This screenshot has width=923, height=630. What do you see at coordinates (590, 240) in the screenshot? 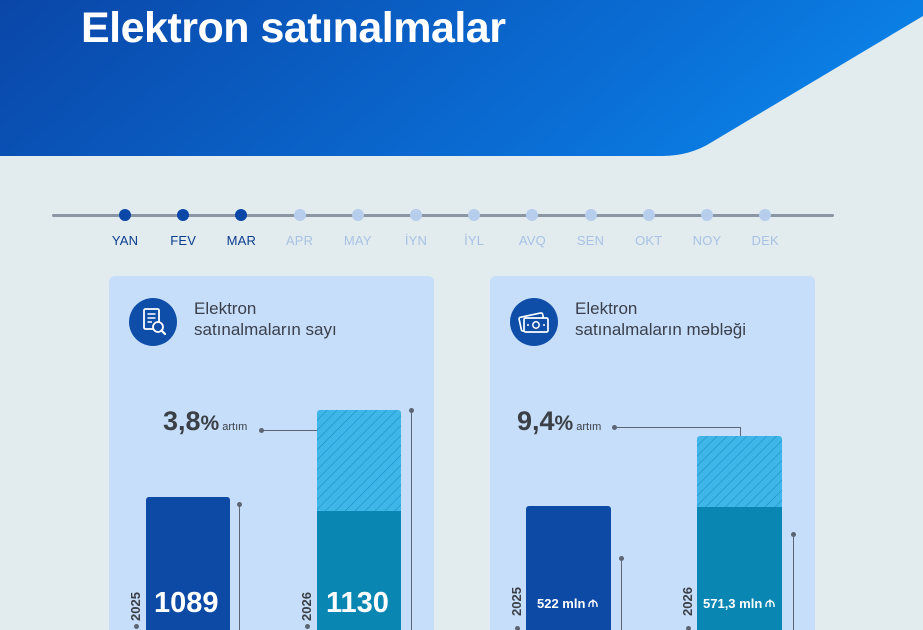
I see `timeline-month-label: SEN` at bounding box center [590, 240].